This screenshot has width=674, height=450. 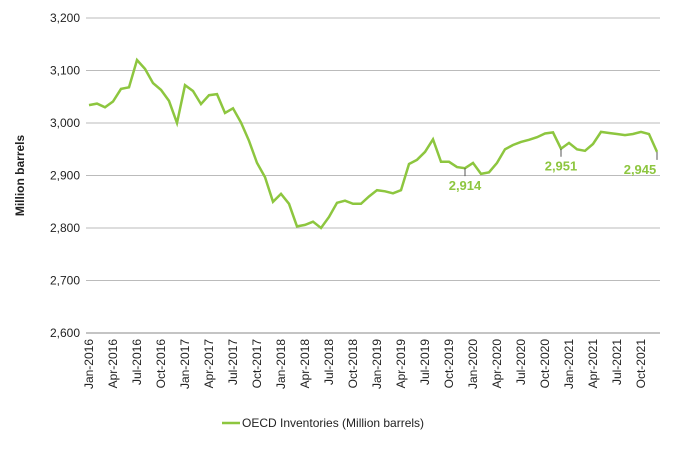 I want to click on x-tick-label: Oct-2020, so click(x=545, y=364).